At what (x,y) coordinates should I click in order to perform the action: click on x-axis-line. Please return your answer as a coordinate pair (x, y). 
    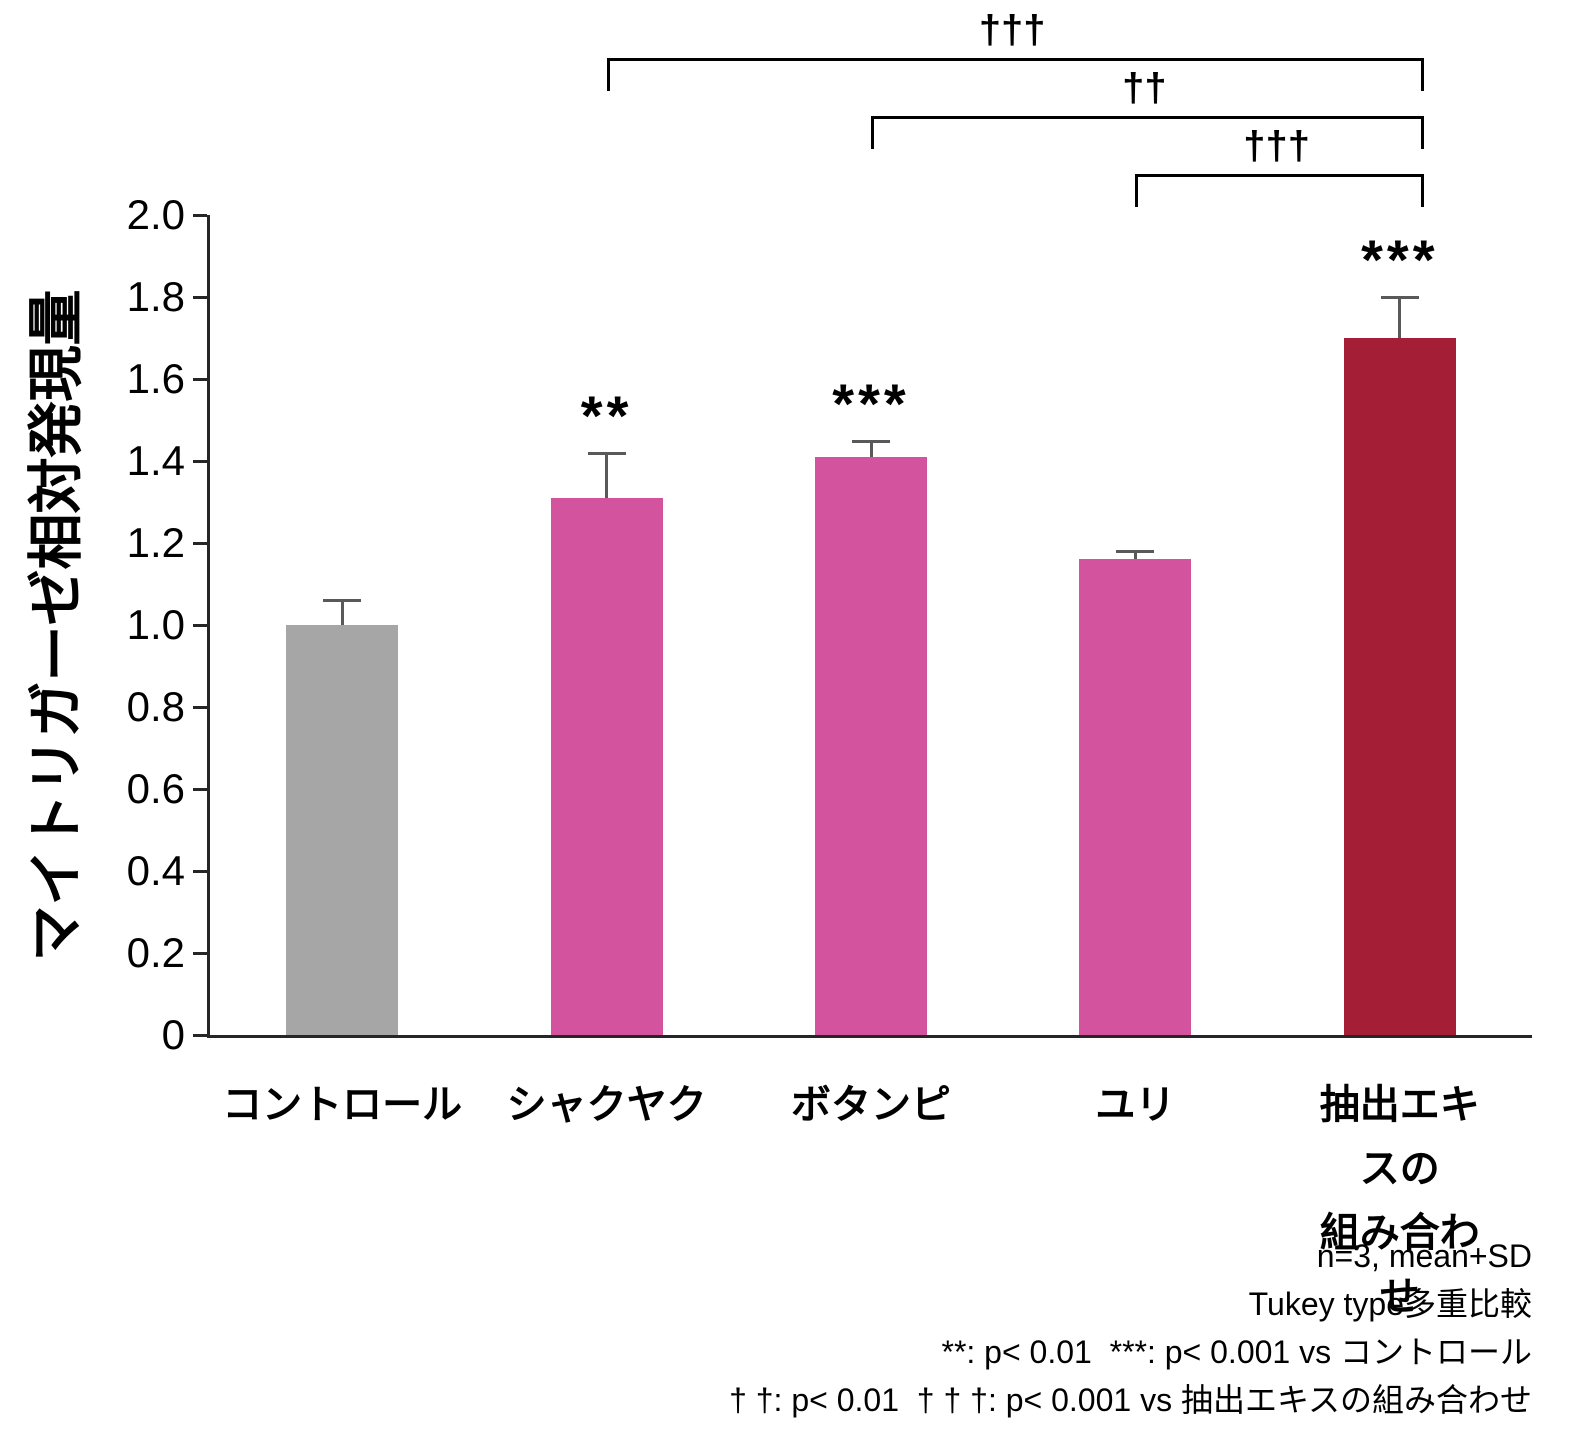
    Looking at the image, I should click on (869, 1036).